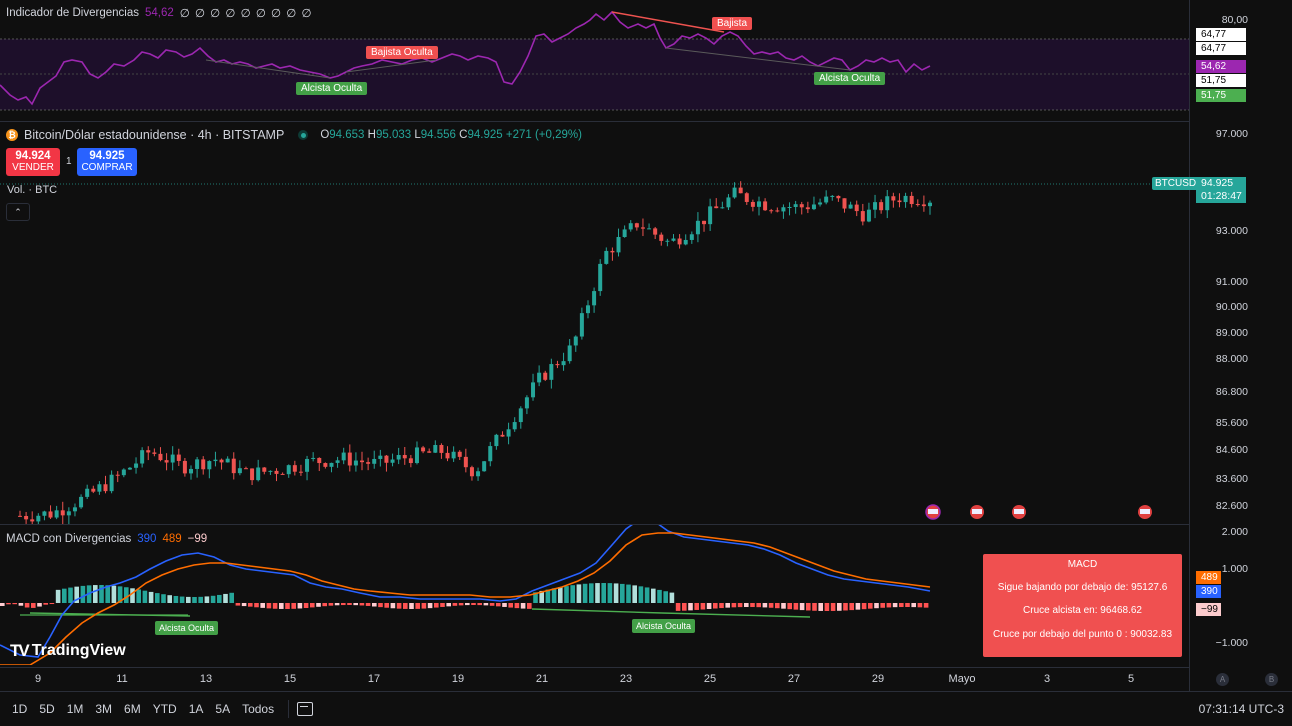  Describe the element at coordinates (1221, 190) in the screenshot. I see `last-price-tag: 94.925 01:28:47` at that location.